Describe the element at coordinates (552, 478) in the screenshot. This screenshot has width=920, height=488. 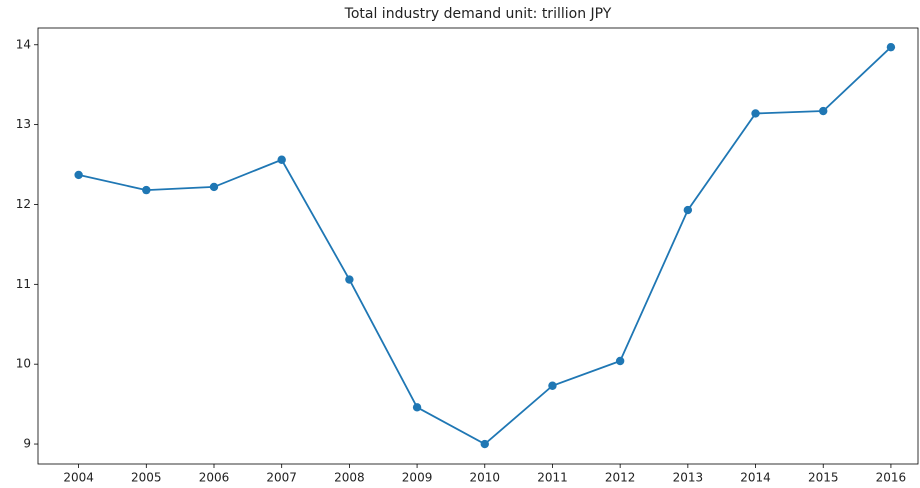
I see `x-tick-label: 2011` at that location.